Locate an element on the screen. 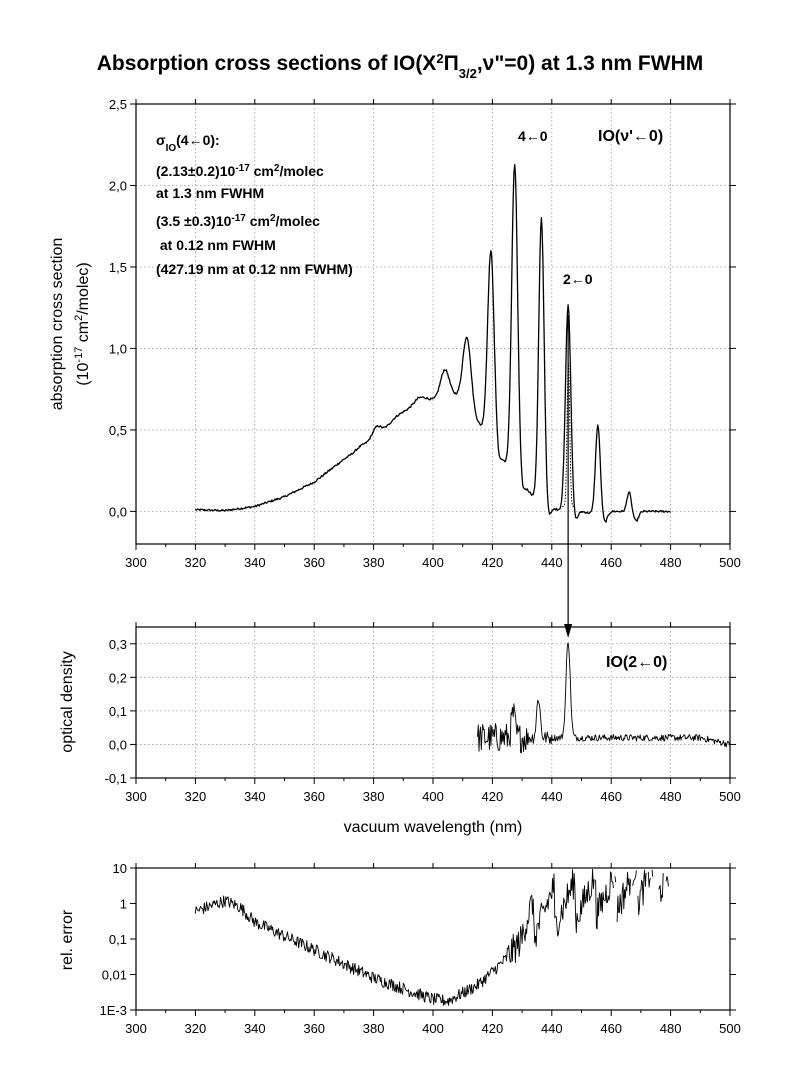 This screenshot has height=1090, width=800. cross-section-x-tick-labels: 300 320 340 360 380 400 420 440 460 480 500 is located at coordinates (433, 562).